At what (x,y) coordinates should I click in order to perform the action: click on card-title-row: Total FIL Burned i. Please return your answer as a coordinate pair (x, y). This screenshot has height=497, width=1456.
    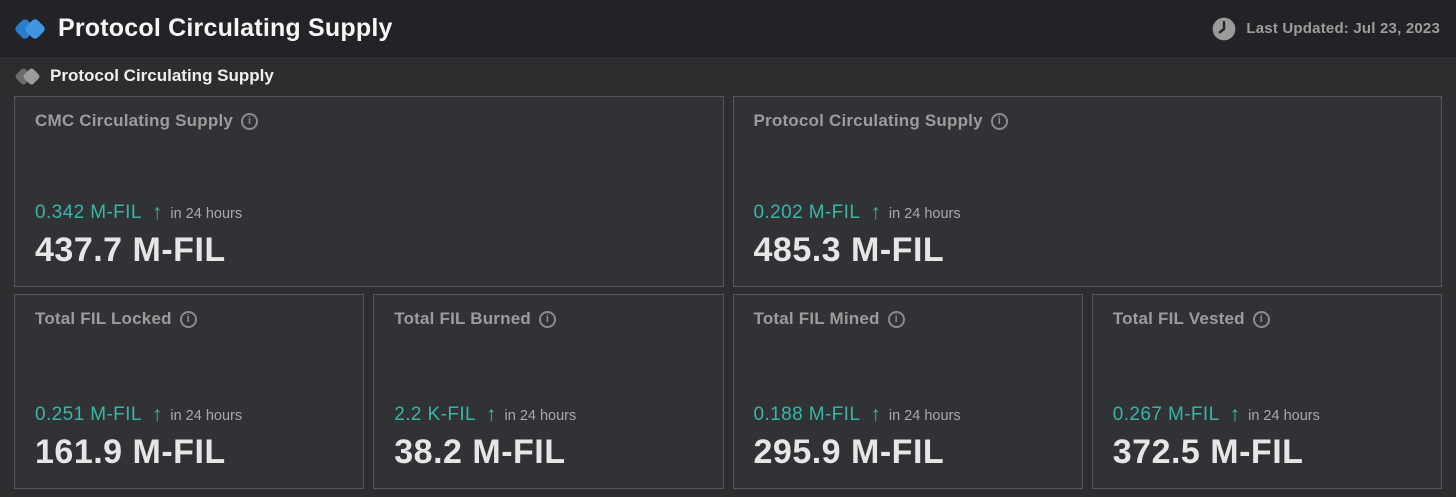
    Looking at the image, I should click on (548, 319).